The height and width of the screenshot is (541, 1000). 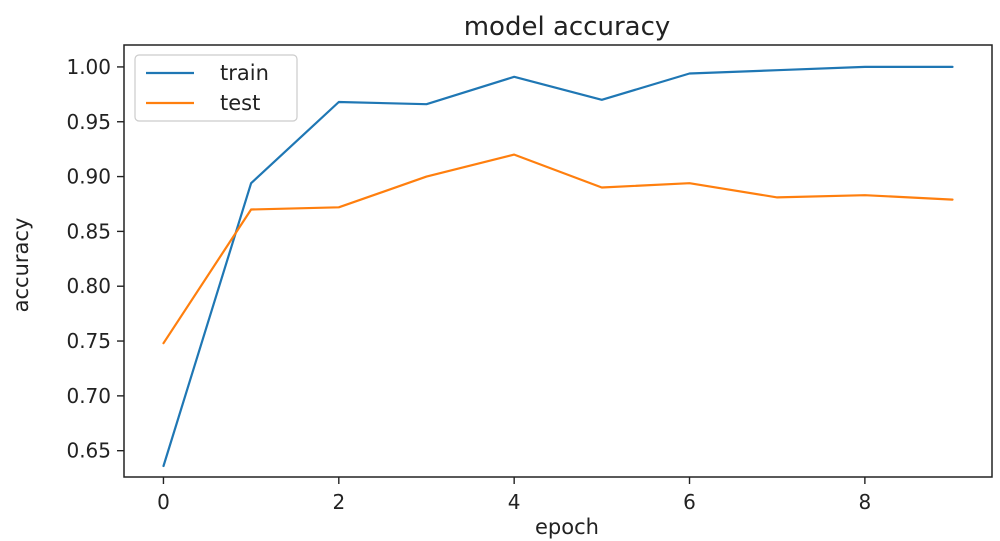 What do you see at coordinates (865, 502) in the screenshot?
I see `x-tick-label: 8` at bounding box center [865, 502].